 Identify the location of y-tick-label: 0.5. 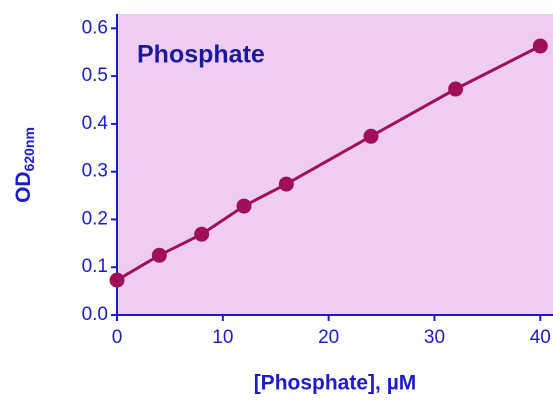
(95, 75).